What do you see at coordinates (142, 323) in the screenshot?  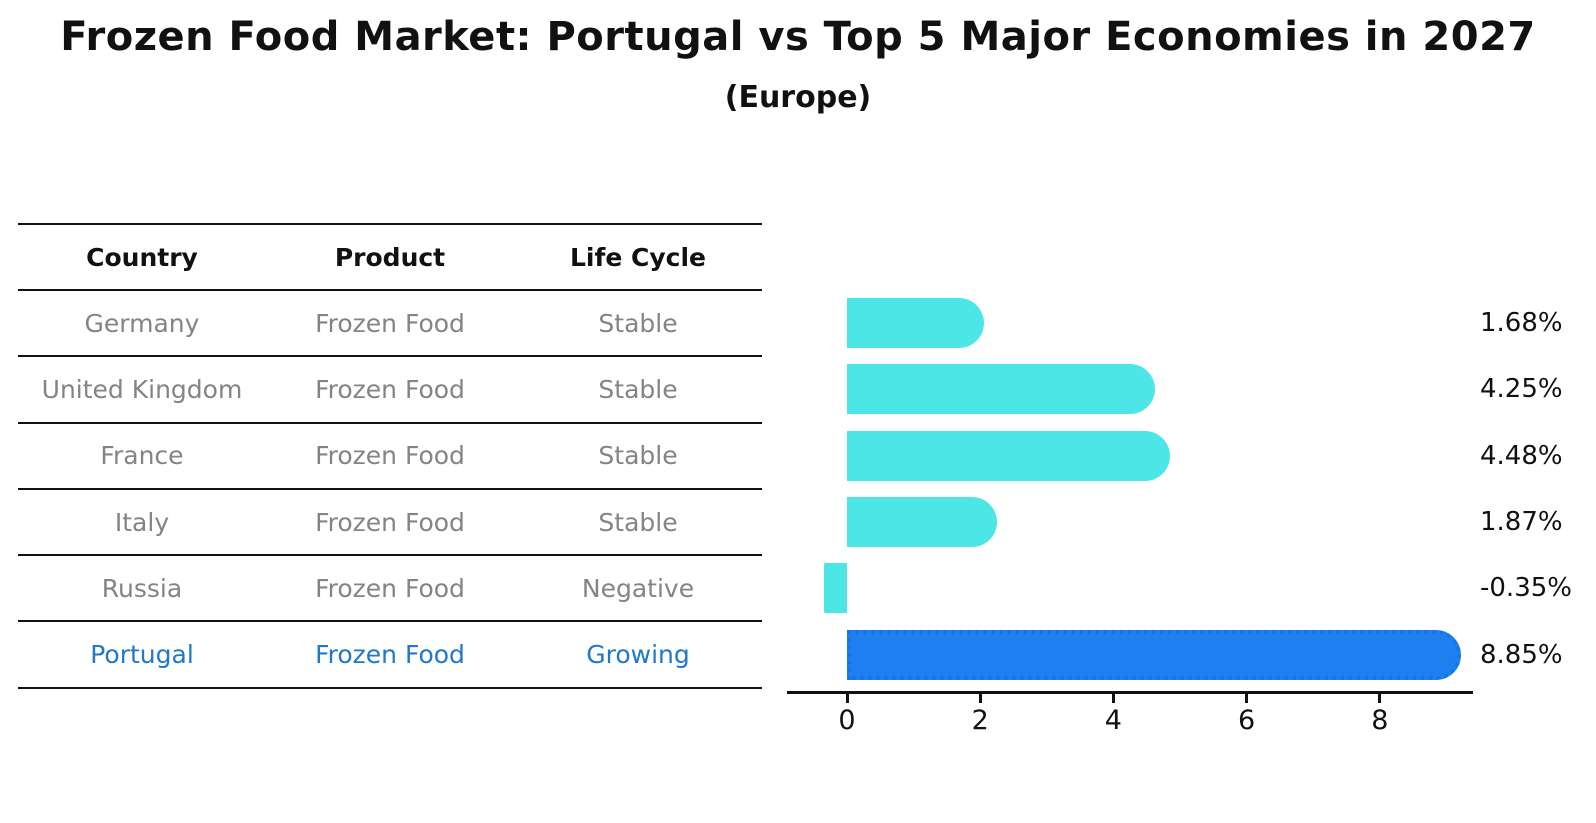 I see `table-cell-country: Germany` at bounding box center [142, 323].